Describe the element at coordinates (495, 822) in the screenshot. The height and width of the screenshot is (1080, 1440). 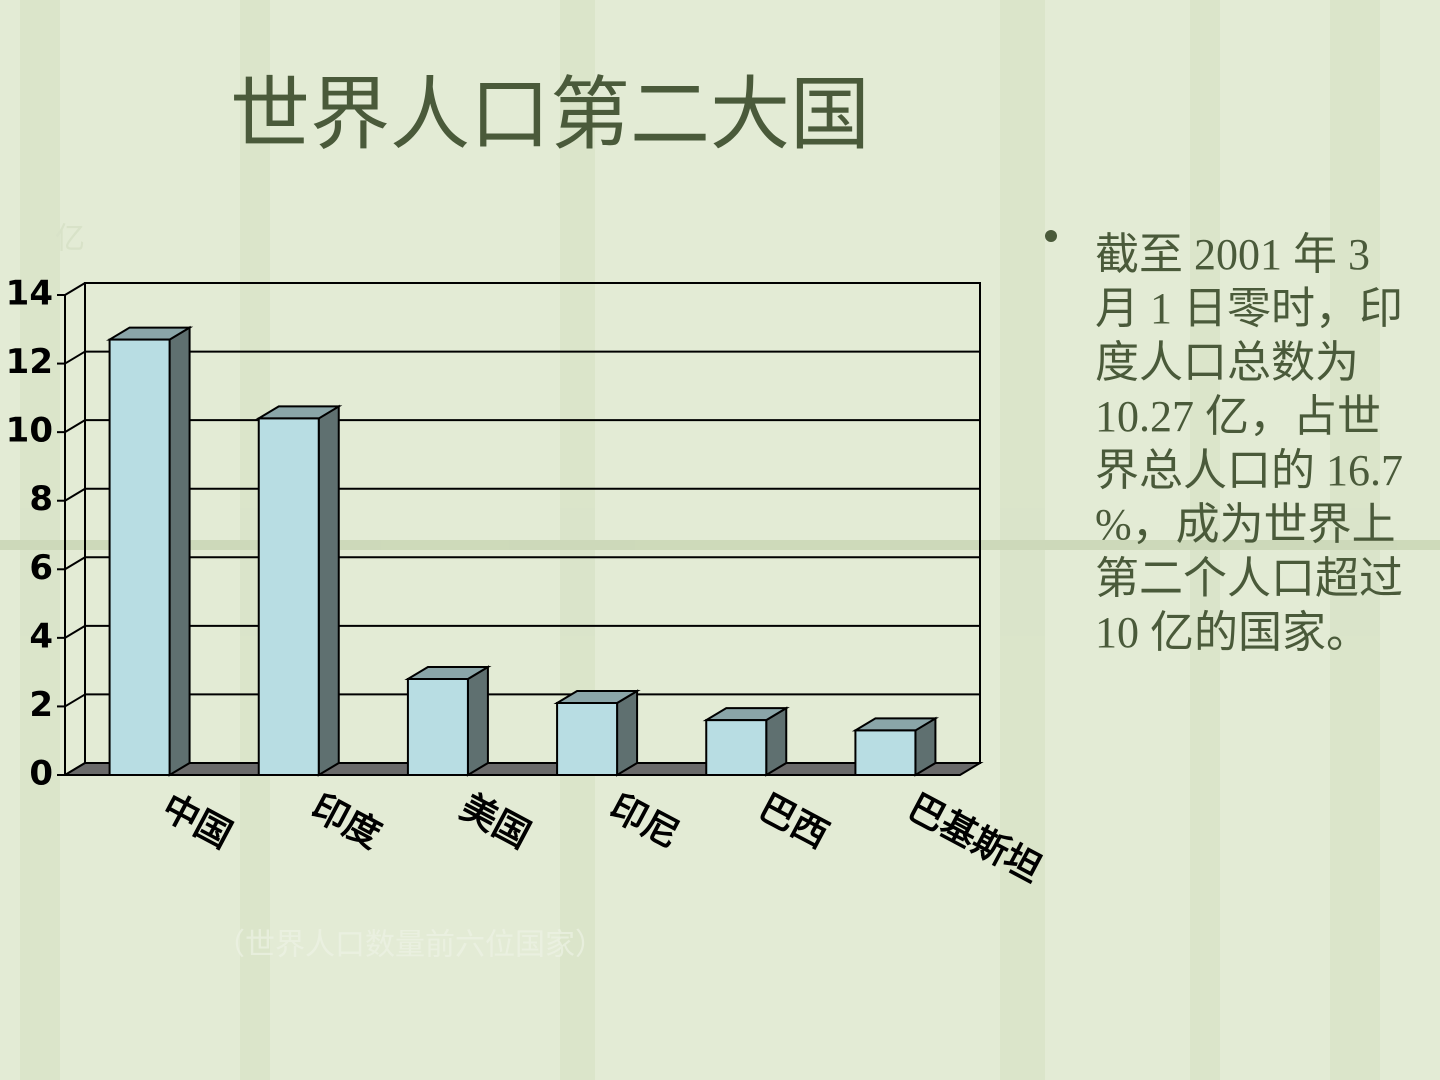
I see `x-tick-label: 美国` at that location.